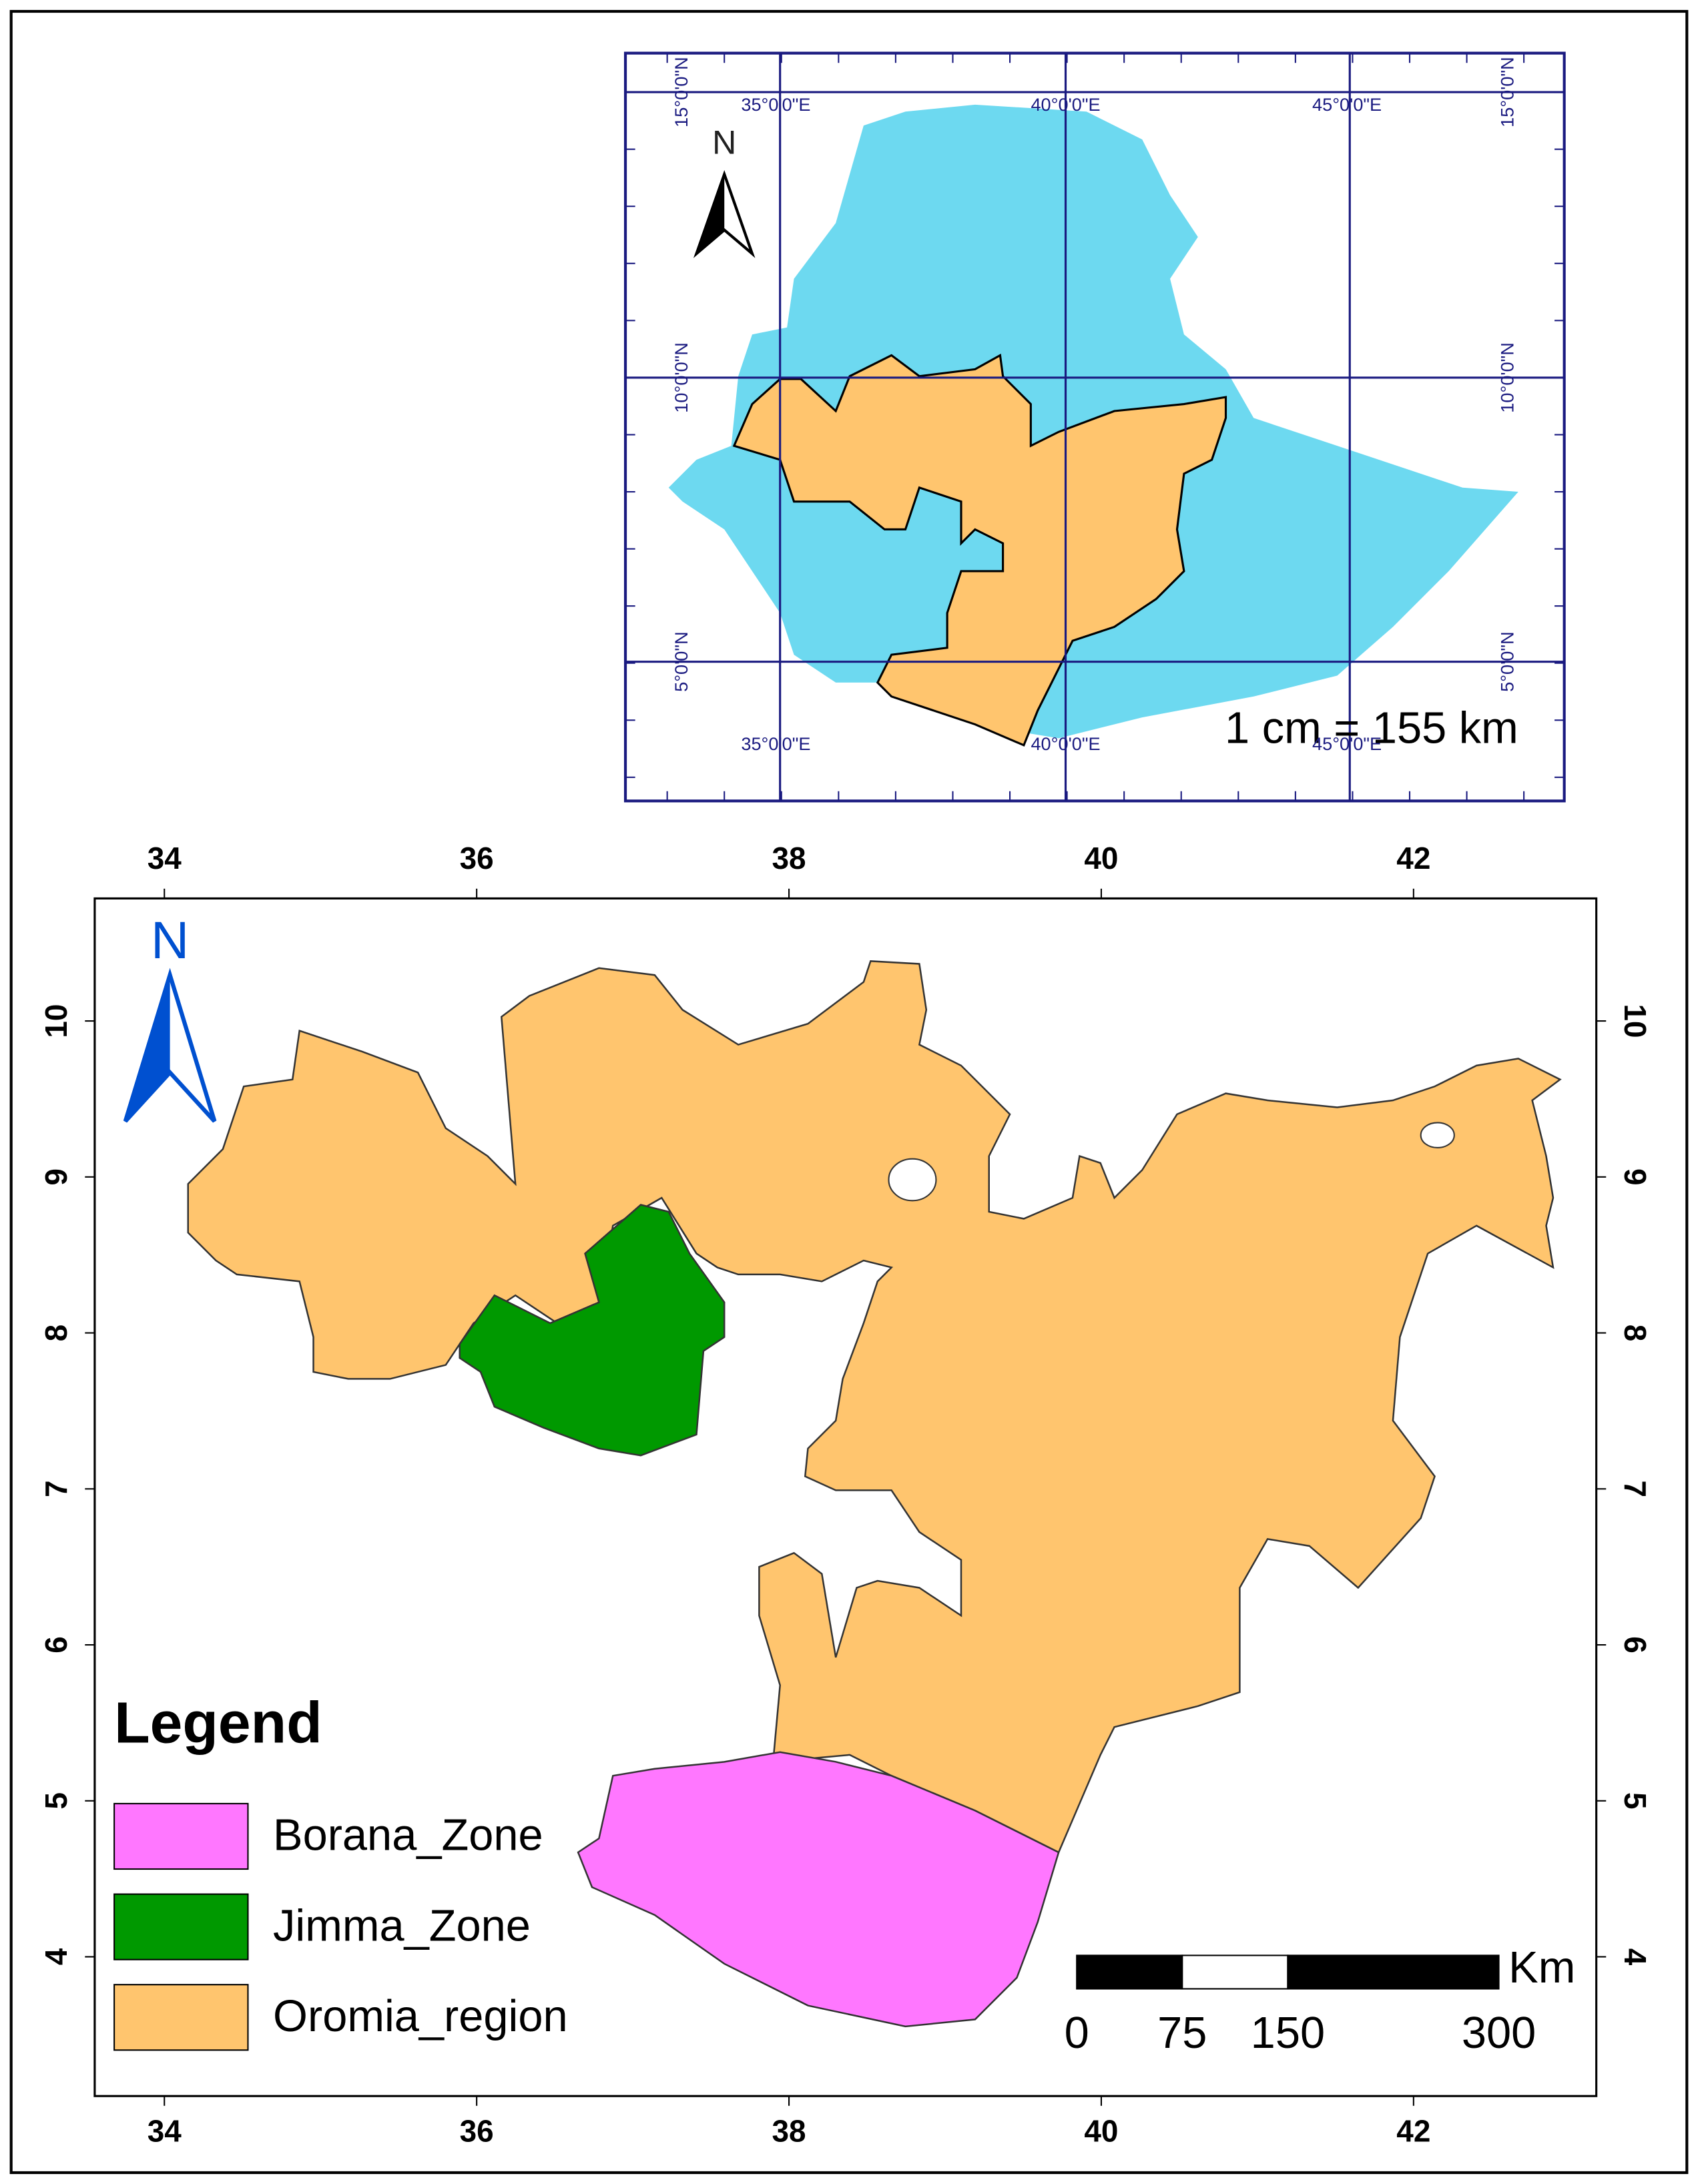  I want to click on legend-label: Oromia_region, so click(420, 2016).